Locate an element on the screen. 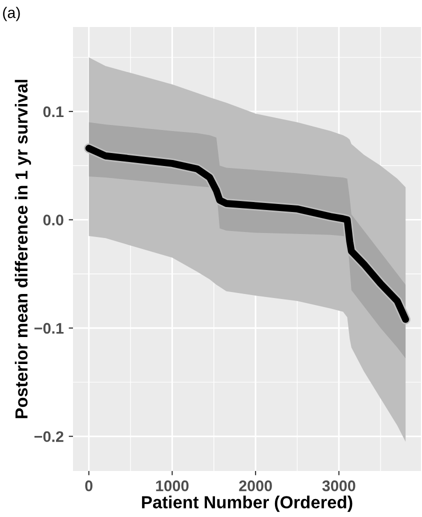  x-axis-title: Patient Number (Ordered) is located at coordinates (247, 504).